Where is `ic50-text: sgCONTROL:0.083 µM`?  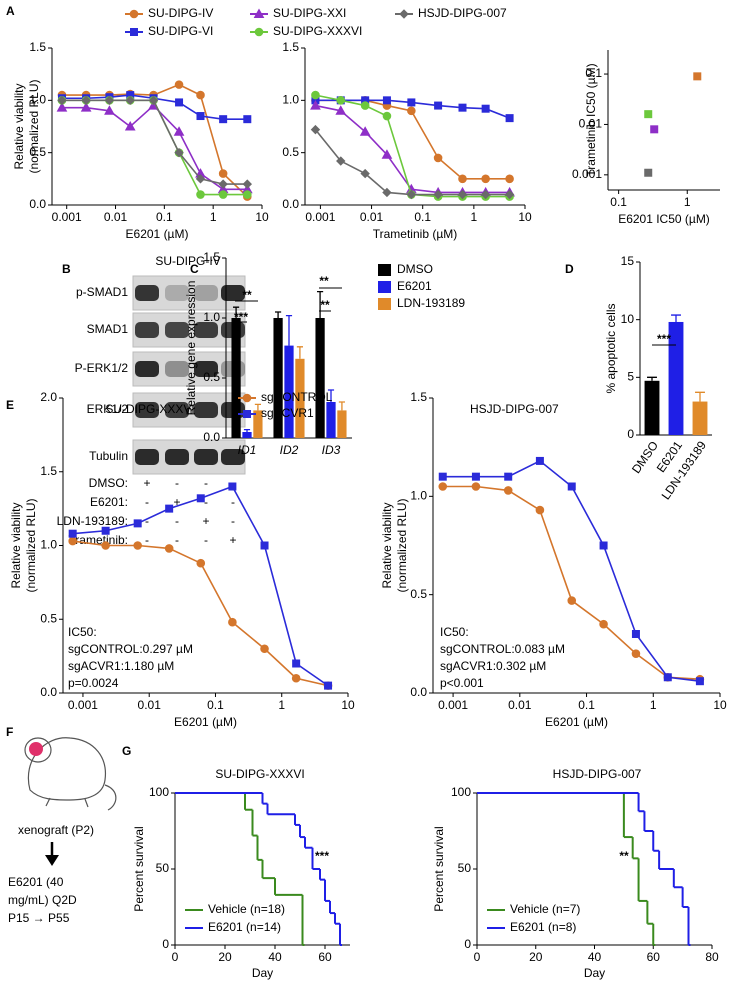
ic50-text: sgCONTROL:0.083 µM is located at coordinates (502, 649).